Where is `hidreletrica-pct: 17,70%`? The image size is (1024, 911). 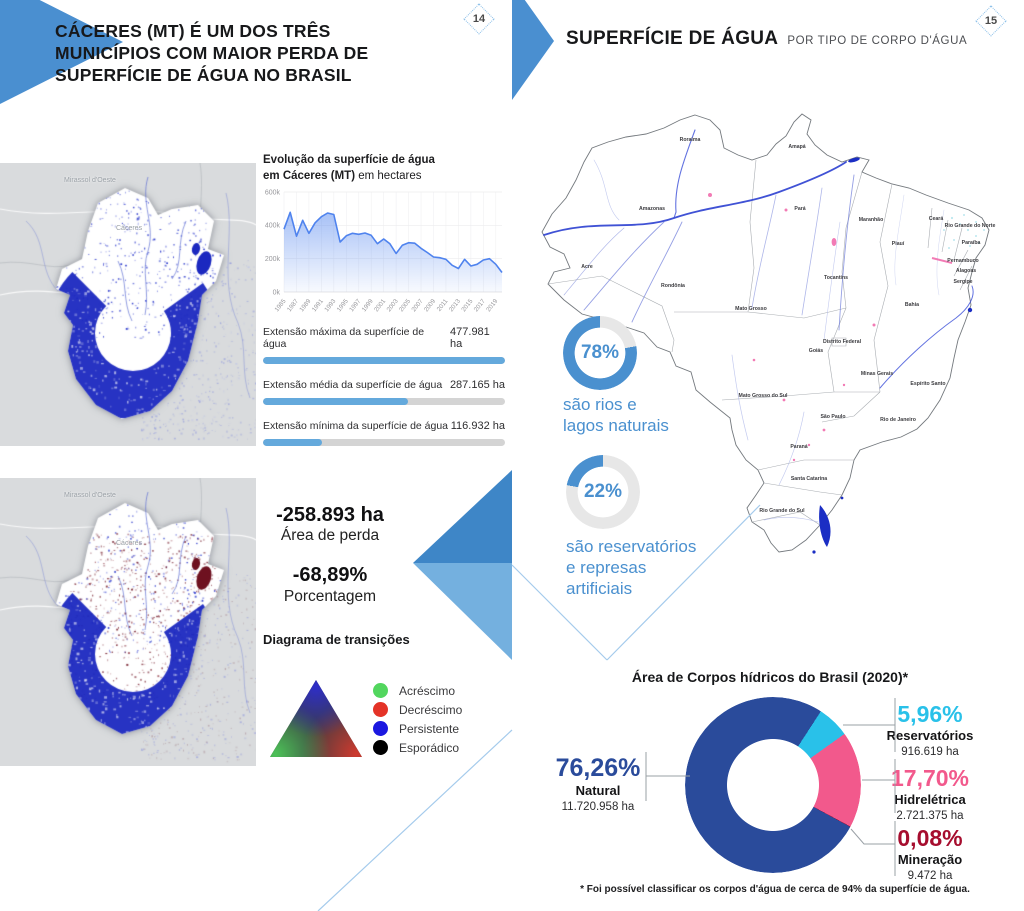
hidreletrica-pct: 17,70% is located at coordinates (929, 778).